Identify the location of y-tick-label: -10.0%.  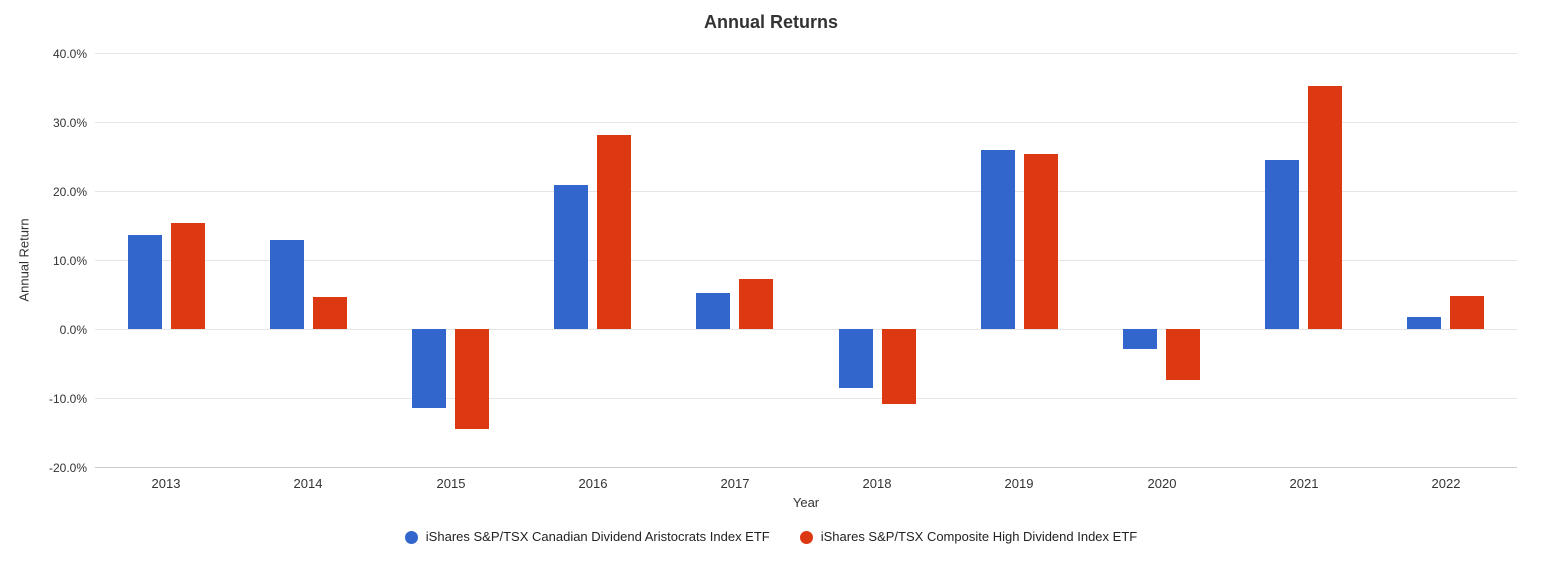
(67, 399).